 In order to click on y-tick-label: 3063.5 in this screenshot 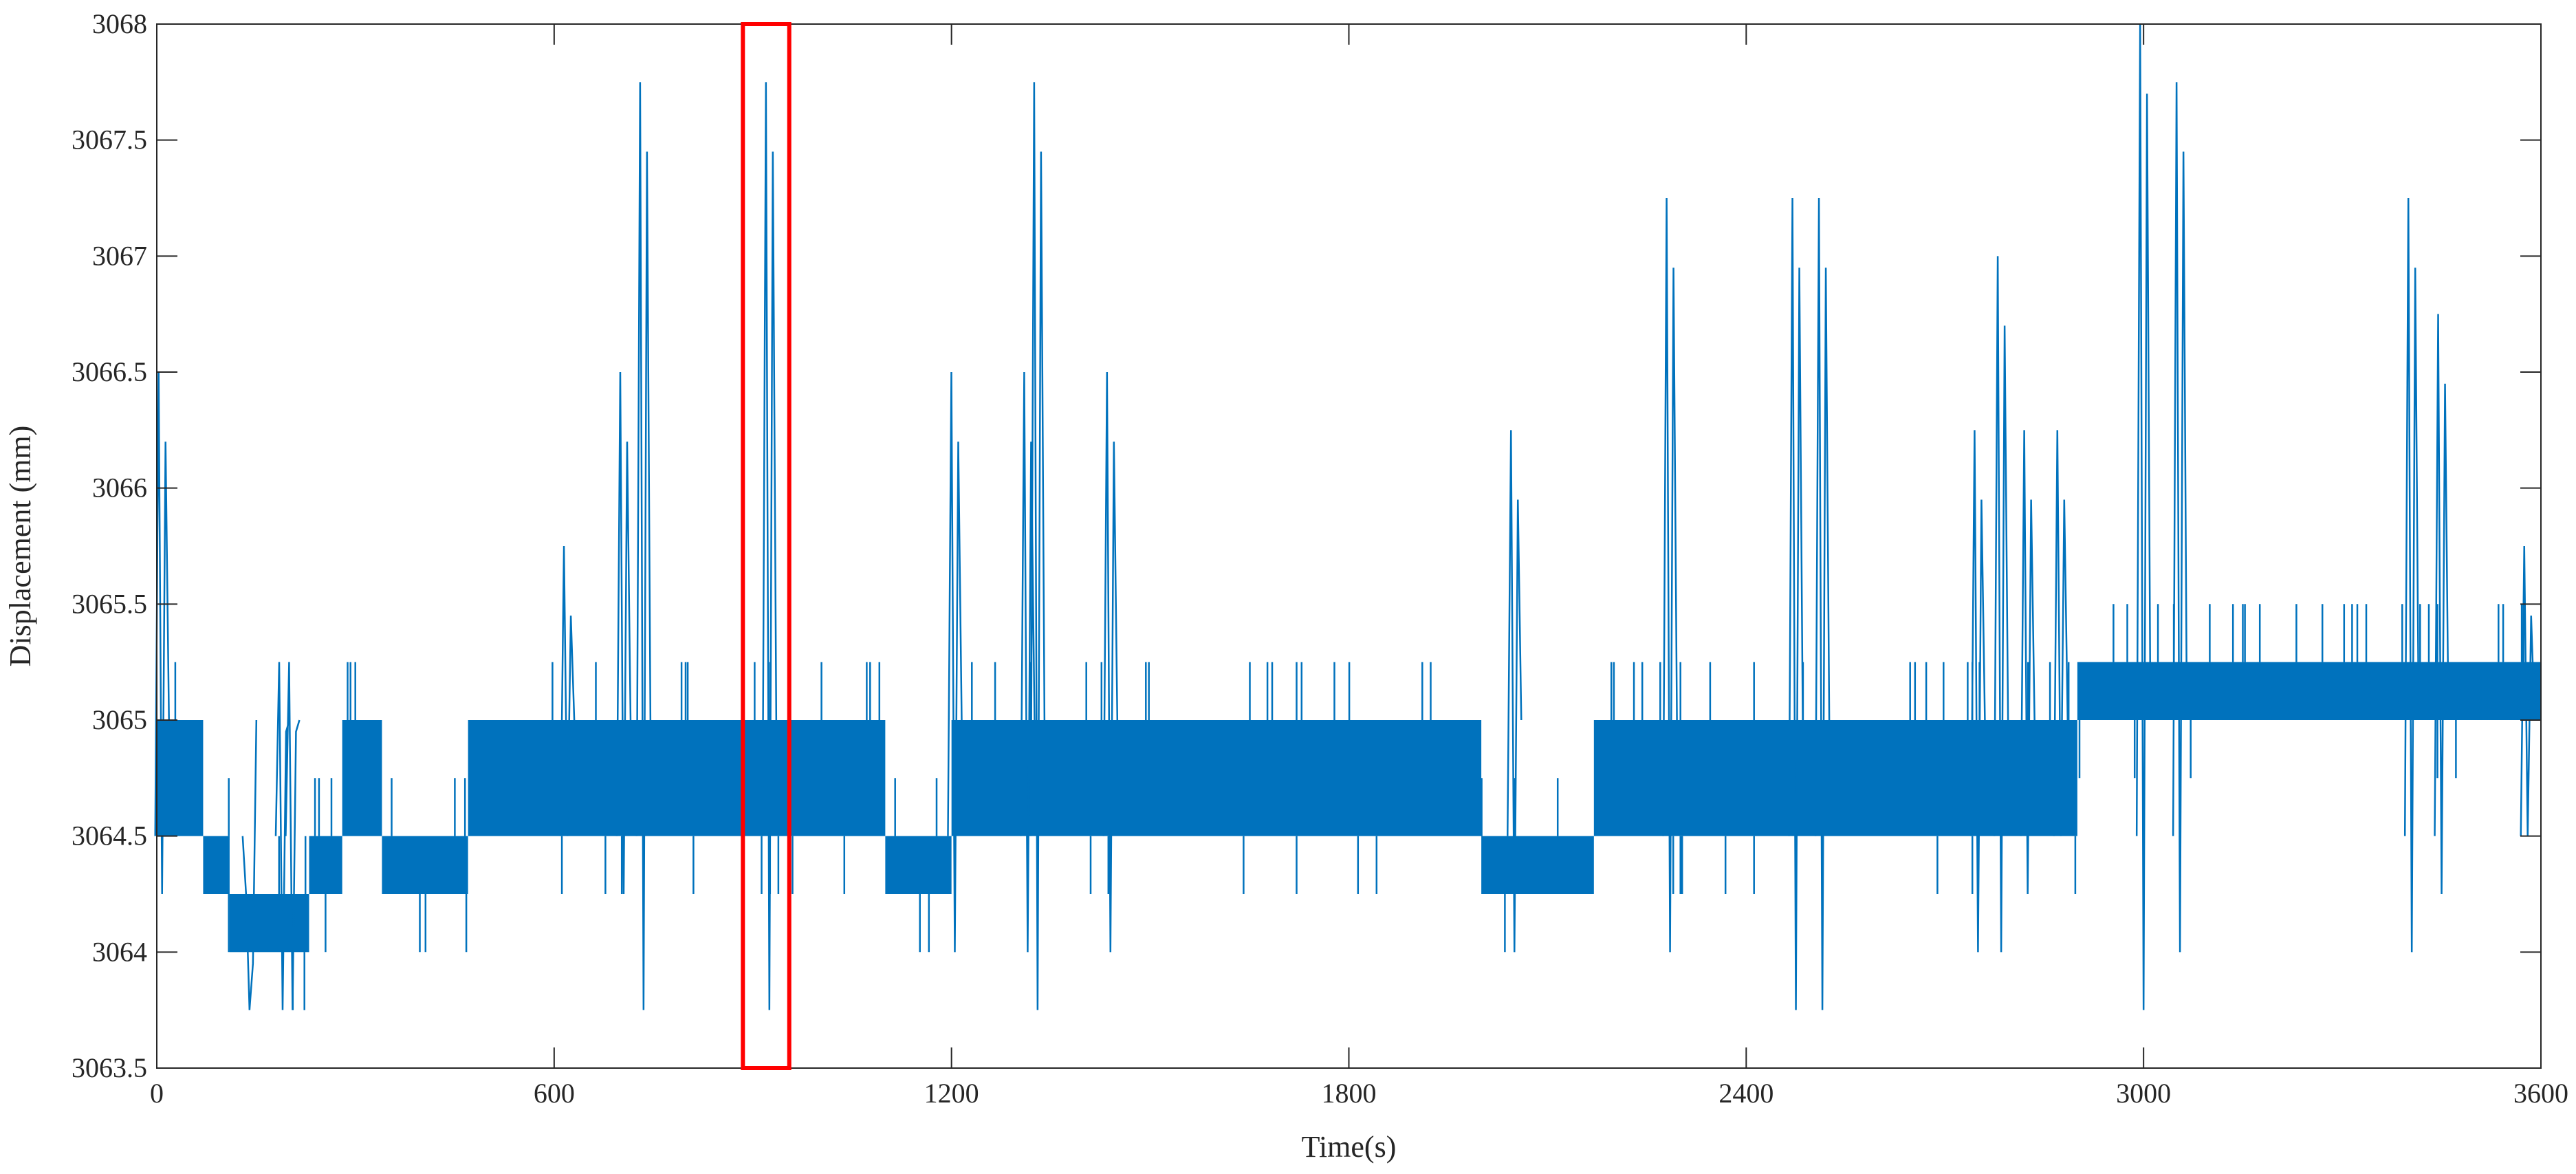, I will do `click(109, 1068)`.